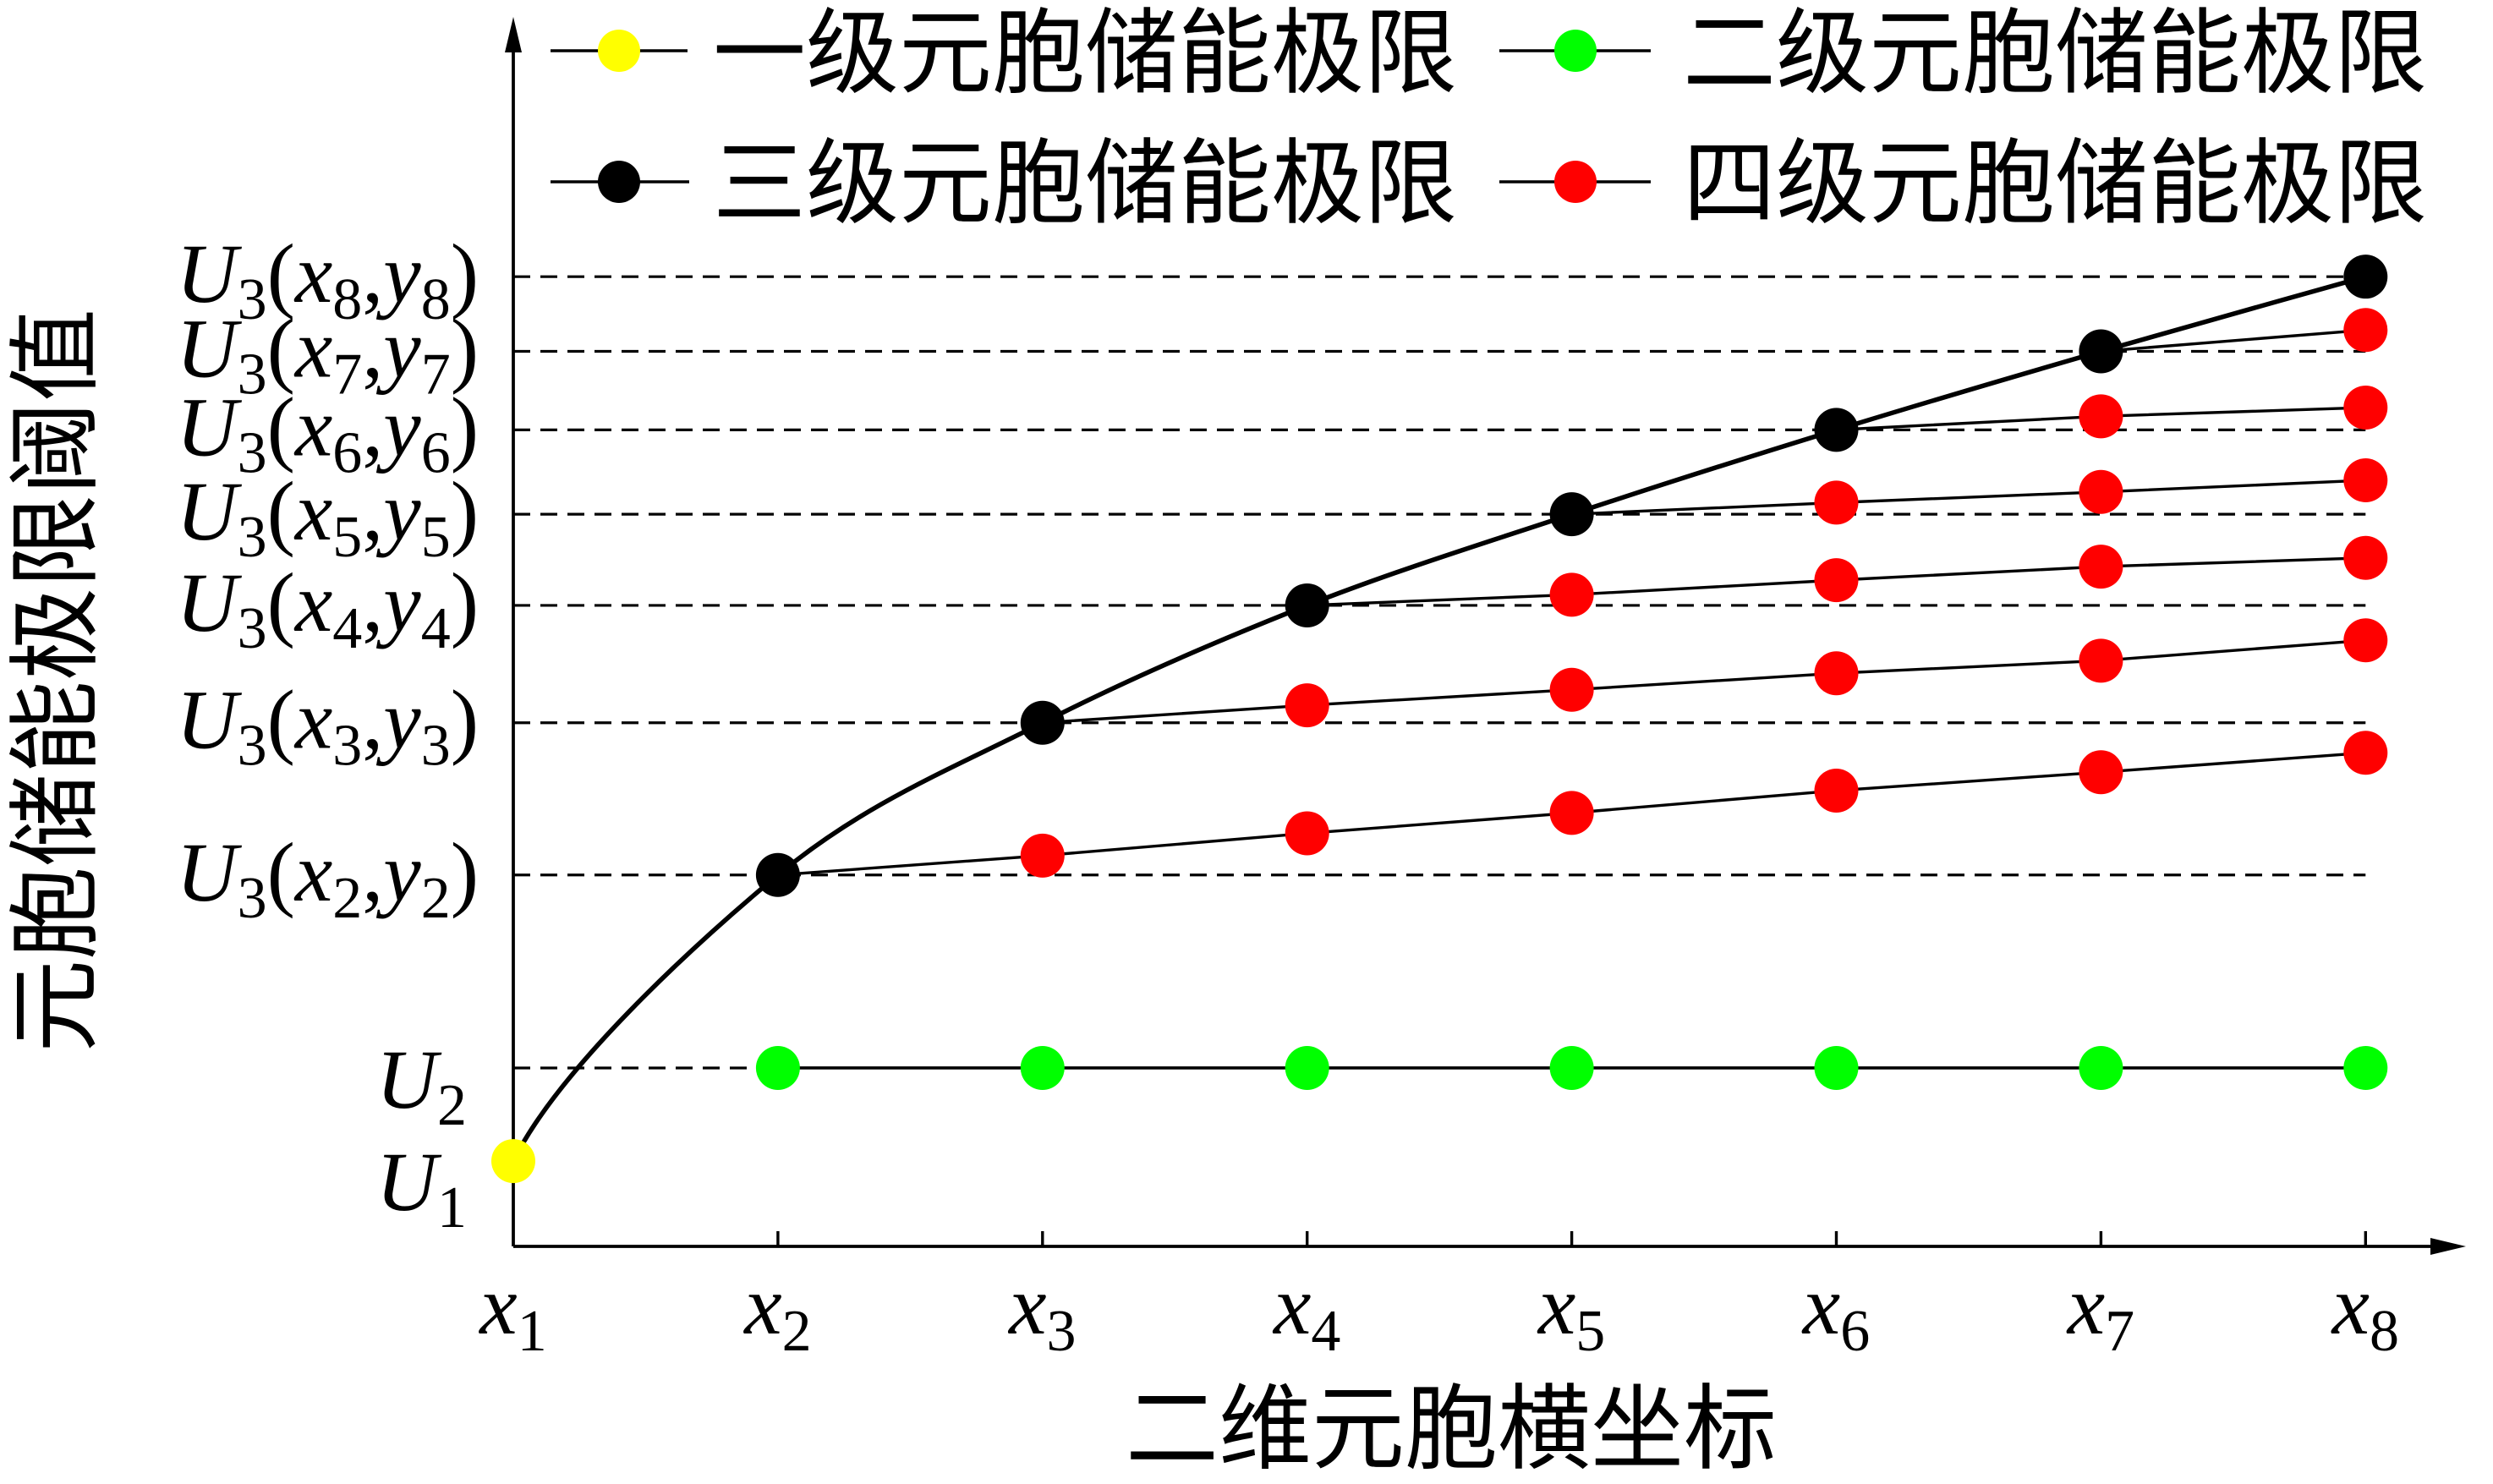 The width and height of the screenshot is (2493, 1484). What do you see at coordinates (1451, 1429) in the screenshot?
I see `x-axis-title: 二维元胞横坐标` at bounding box center [1451, 1429].